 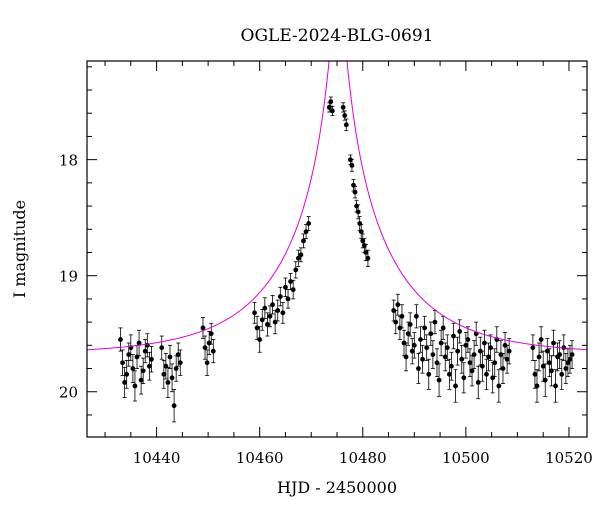 I want to click on y-tick-label: 19, so click(x=68, y=277).